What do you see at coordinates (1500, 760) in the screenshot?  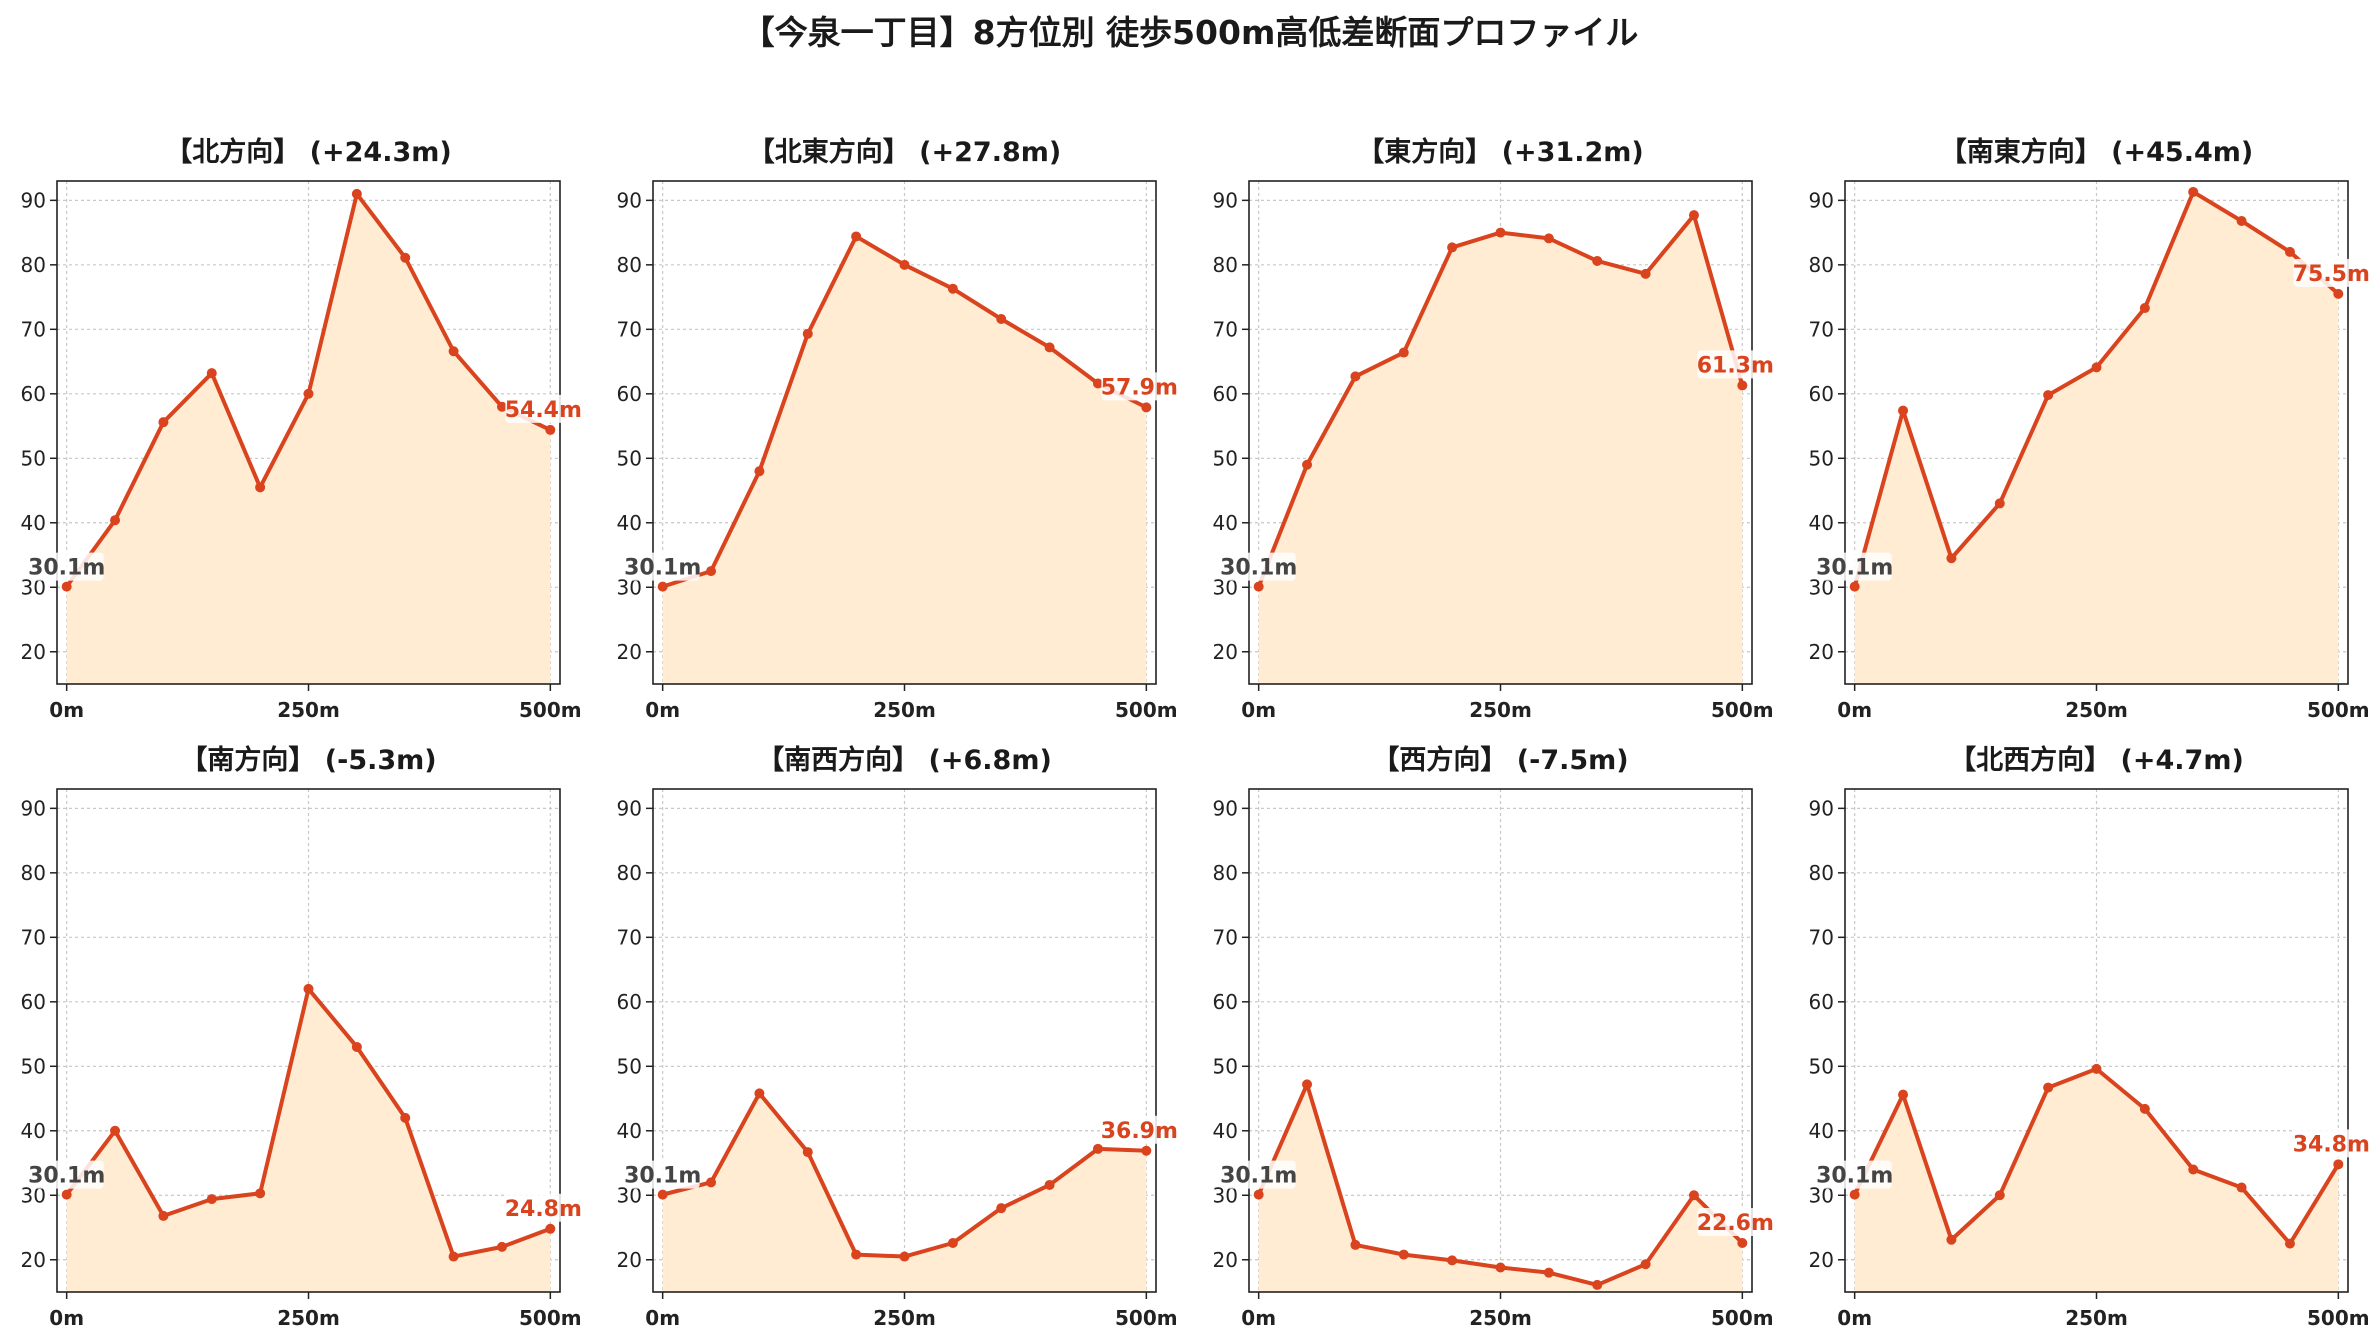 I see `panel-title: 【西方向】 (-7.5m)` at bounding box center [1500, 760].